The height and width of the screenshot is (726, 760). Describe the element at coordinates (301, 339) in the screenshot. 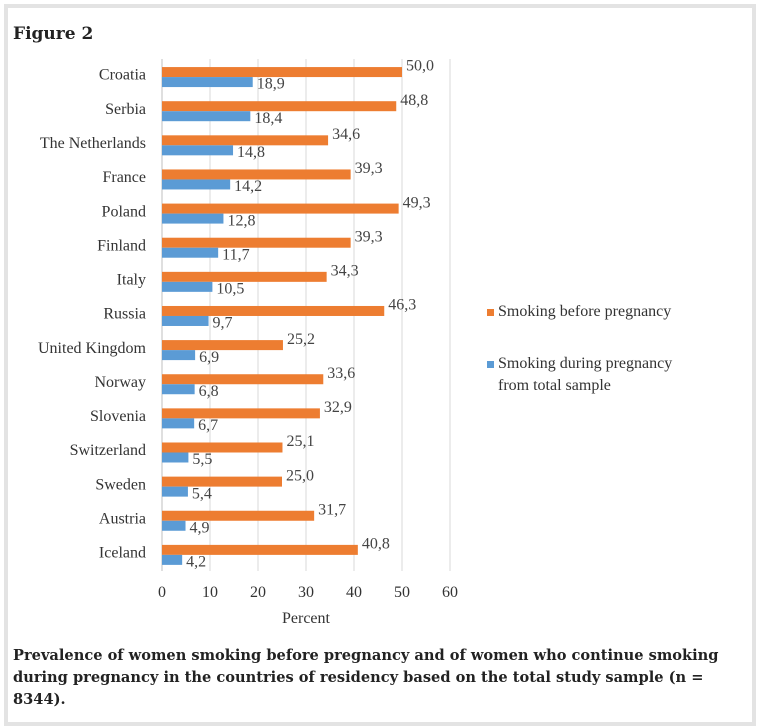

I see `data-label-before: 25,2` at that location.